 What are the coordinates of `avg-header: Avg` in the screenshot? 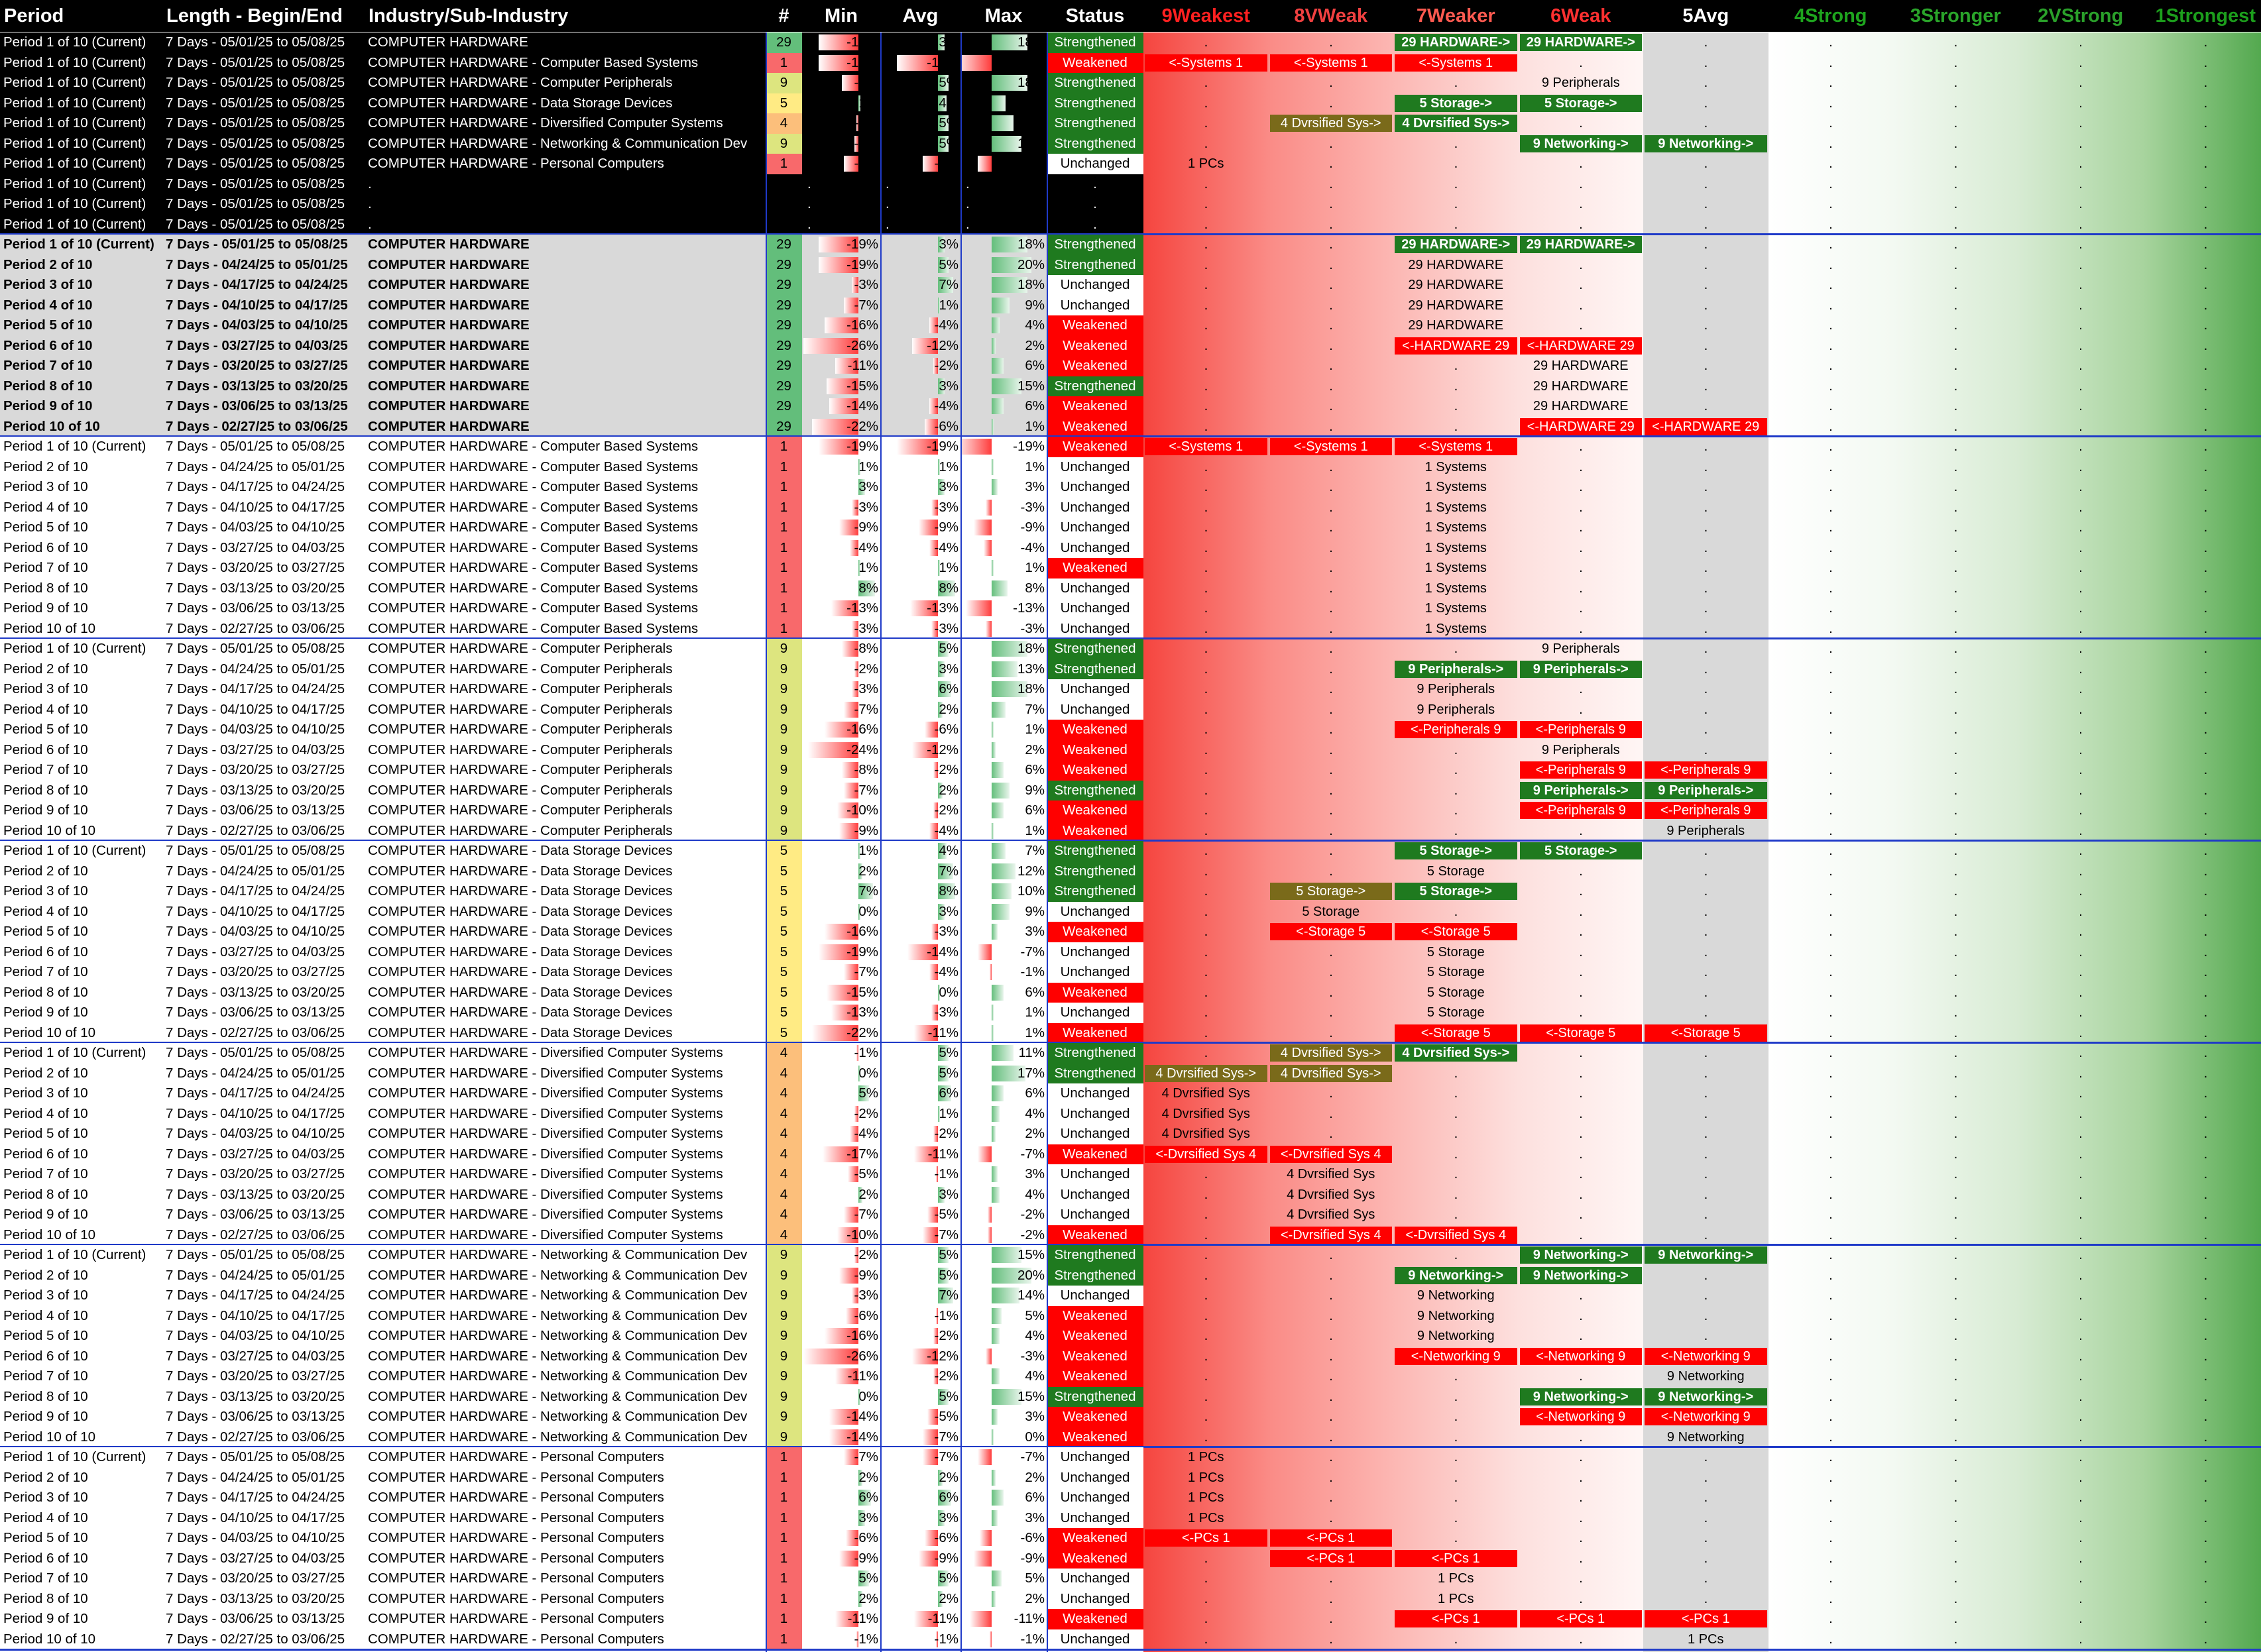 It's located at (920, 16).